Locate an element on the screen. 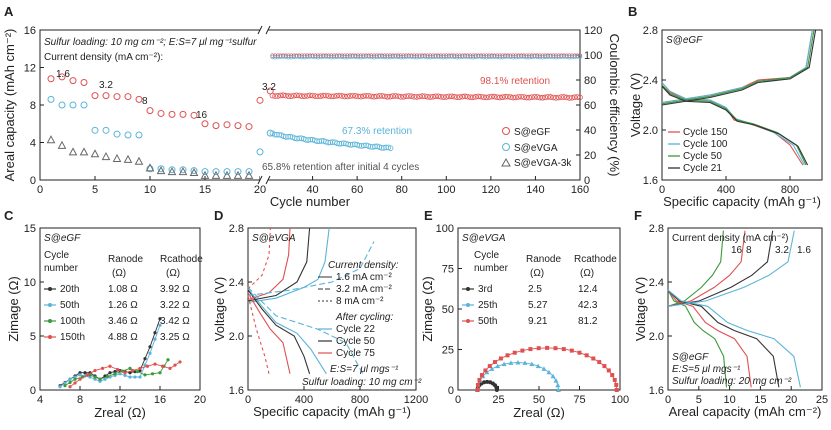 Image resolution: width=831 pixels, height=430 pixels. c-row-cycle-2: 100th is located at coordinates (72, 321).